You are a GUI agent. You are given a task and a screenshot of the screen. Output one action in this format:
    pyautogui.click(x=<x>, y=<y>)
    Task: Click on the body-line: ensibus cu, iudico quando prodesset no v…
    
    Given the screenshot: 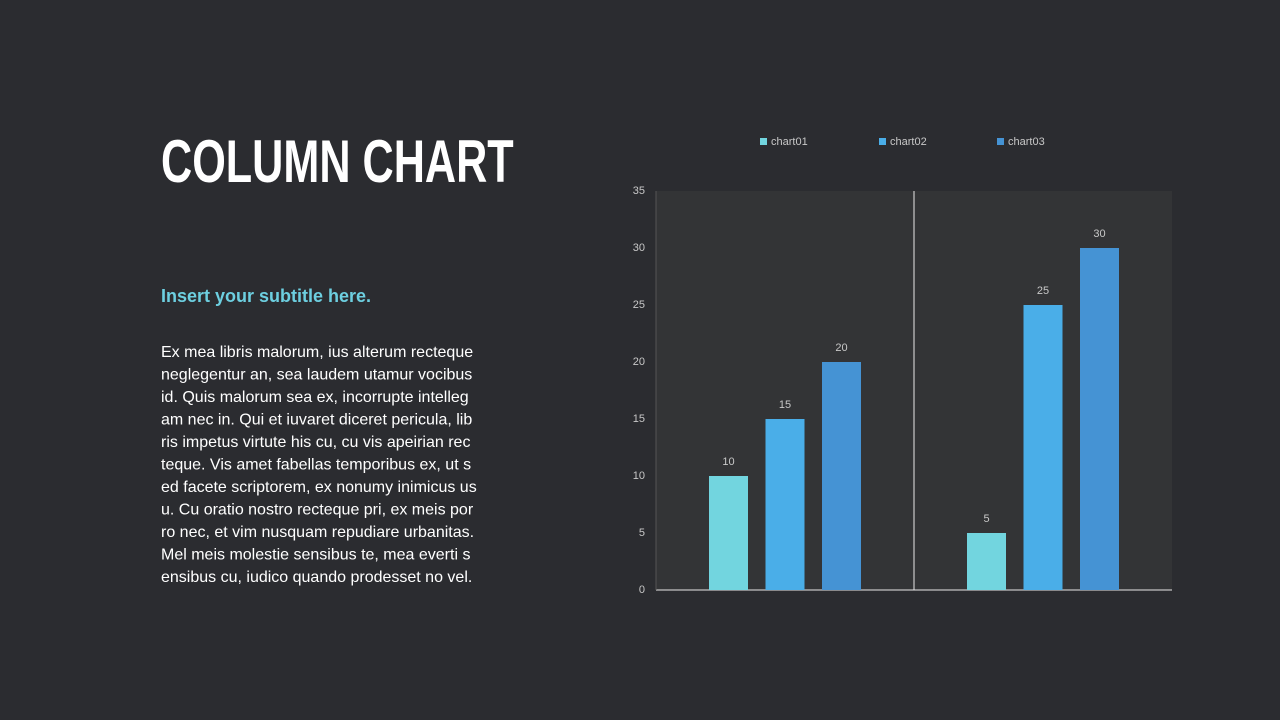 What is the action you would take?
    pyautogui.click(x=316, y=577)
    